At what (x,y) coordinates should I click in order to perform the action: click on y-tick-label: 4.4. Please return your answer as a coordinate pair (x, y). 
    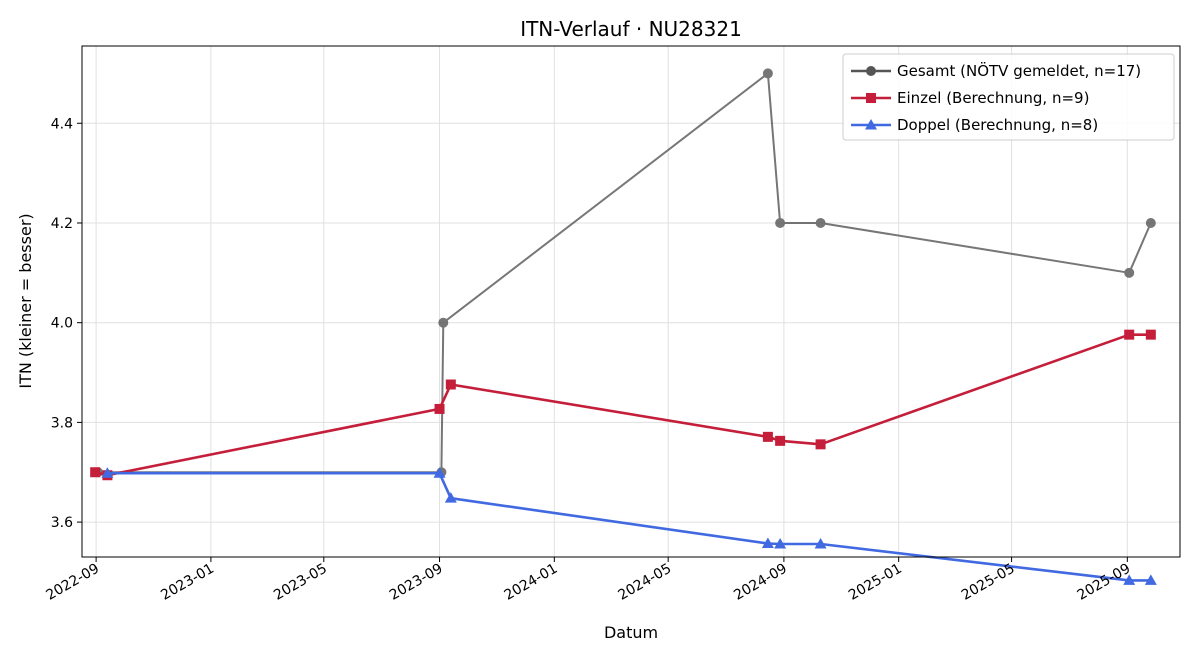
    Looking at the image, I should click on (62, 124).